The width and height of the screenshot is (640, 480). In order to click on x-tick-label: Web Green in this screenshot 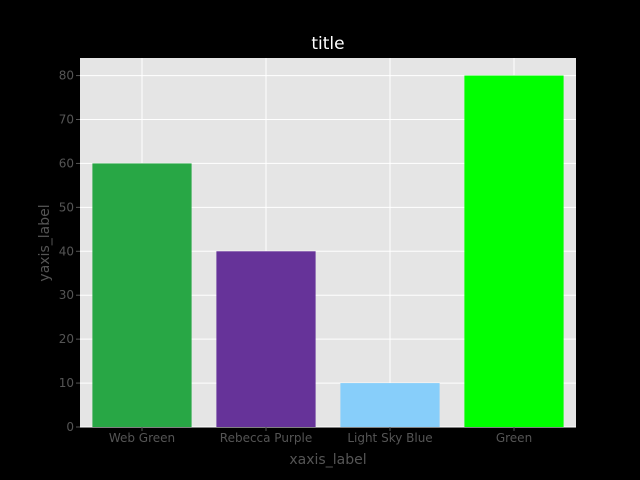, I will do `click(142, 438)`.